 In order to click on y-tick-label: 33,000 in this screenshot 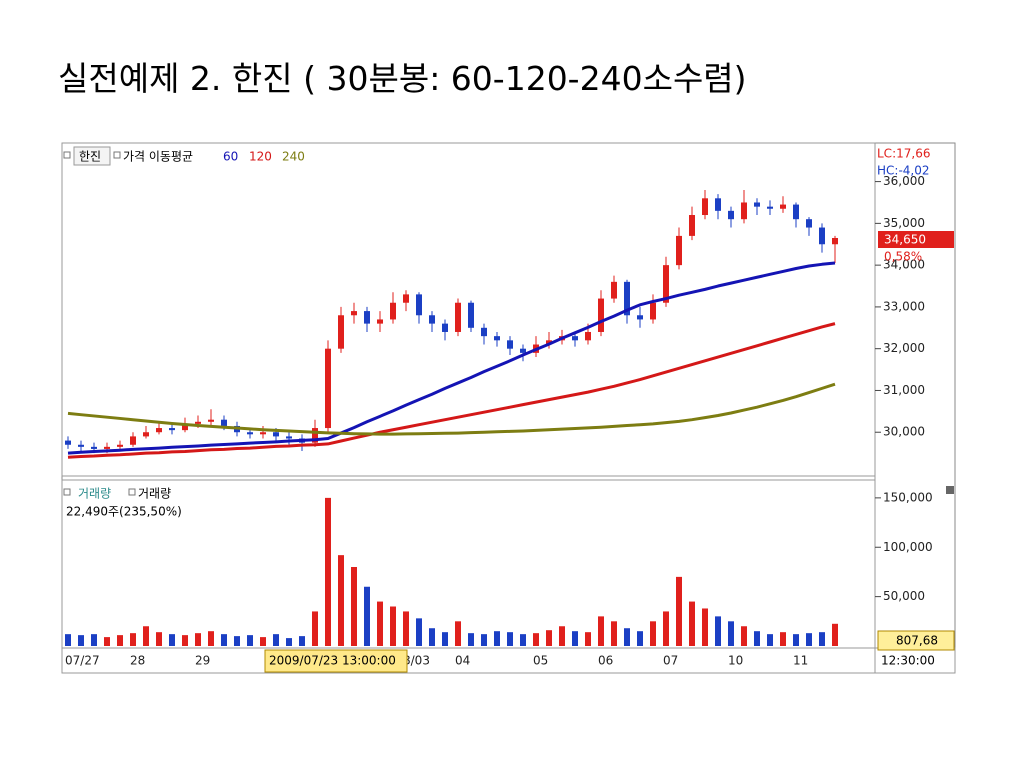, I will do `click(904, 306)`.